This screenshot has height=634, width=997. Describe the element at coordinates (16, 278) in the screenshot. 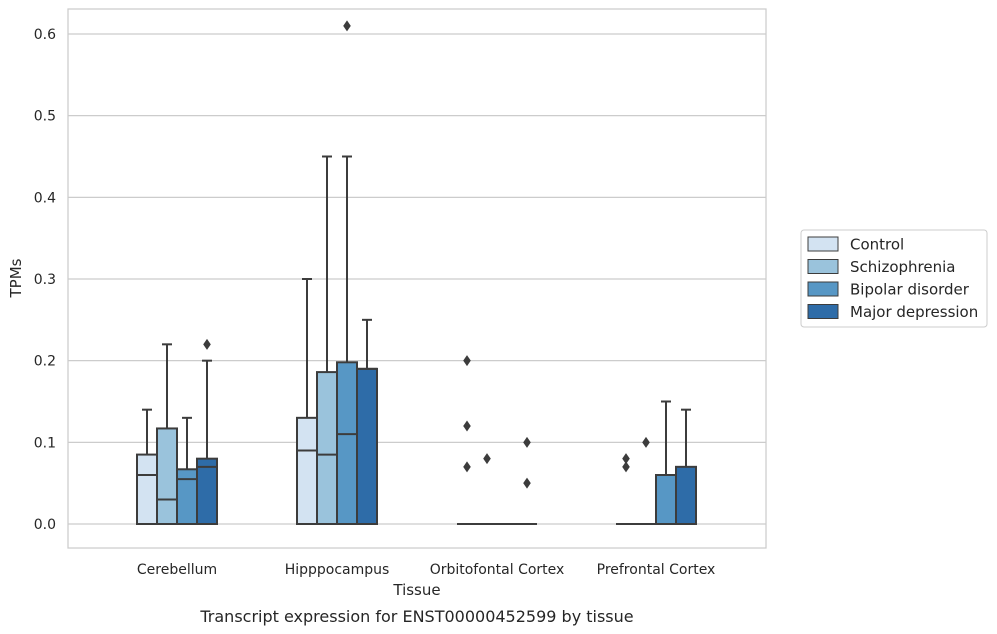

I see `y-axis-label: TPMs` at that location.